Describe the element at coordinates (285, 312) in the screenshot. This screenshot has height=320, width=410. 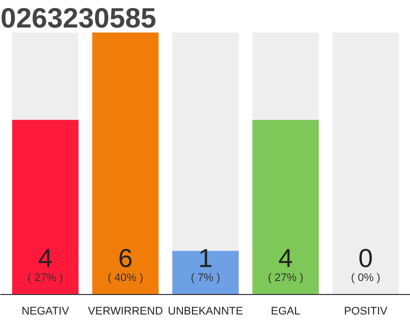
I see `x-tick-label: EGAL` at that location.